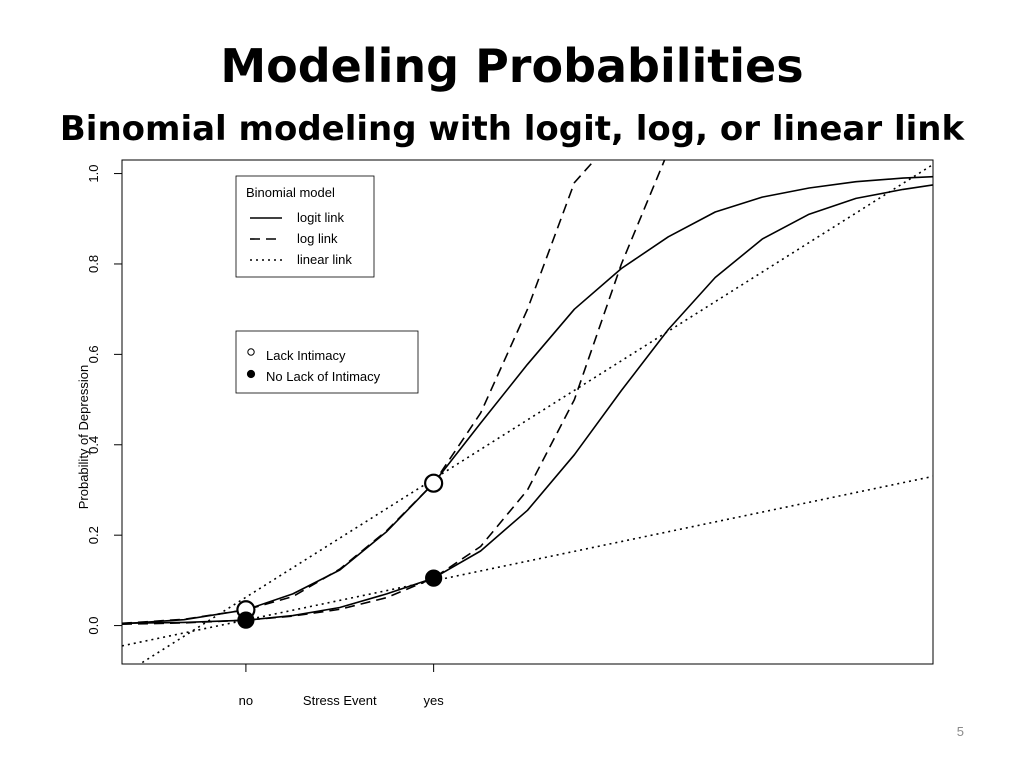 The width and height of the screenshot is (1024, 768). I want to click on legend-label-lack-intimacy: Lack Intimacy, so click(306, 355).